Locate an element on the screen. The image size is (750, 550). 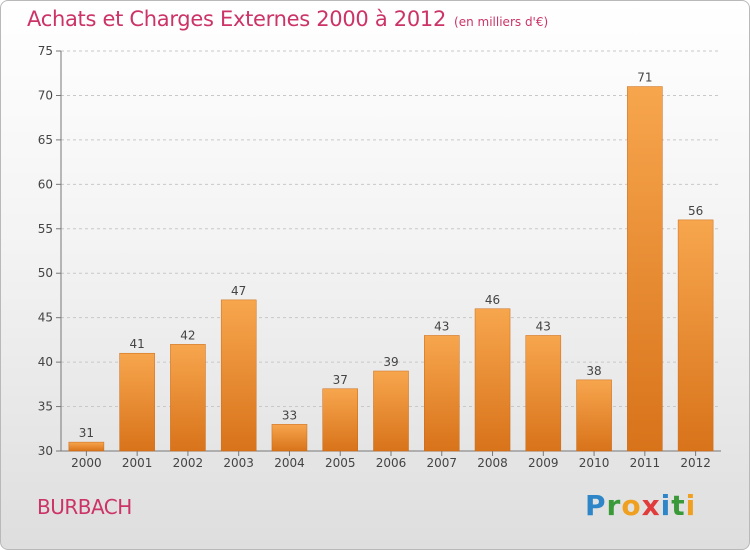
data-label-2004: 33 is located at coordinates (289, 415).